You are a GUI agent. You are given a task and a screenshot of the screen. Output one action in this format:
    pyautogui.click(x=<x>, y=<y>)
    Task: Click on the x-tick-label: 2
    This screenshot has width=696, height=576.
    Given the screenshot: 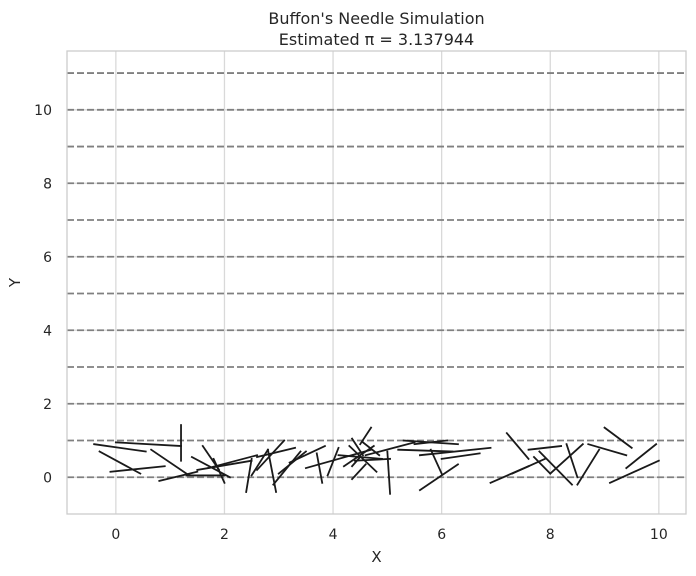 What is the action you would take?
    pyautogui.click(x=224, y=535)
    